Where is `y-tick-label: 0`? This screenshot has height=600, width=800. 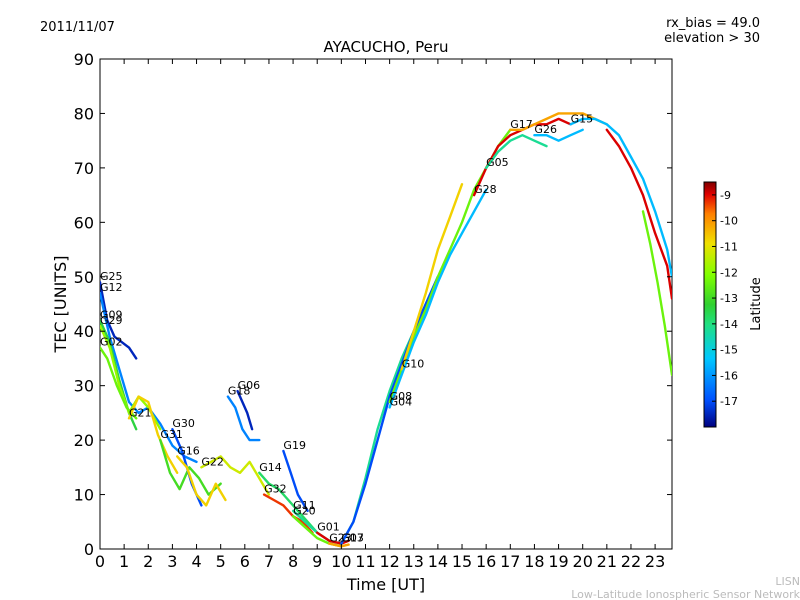
y-tick-label: 0 is located at coordinates (89, 549).